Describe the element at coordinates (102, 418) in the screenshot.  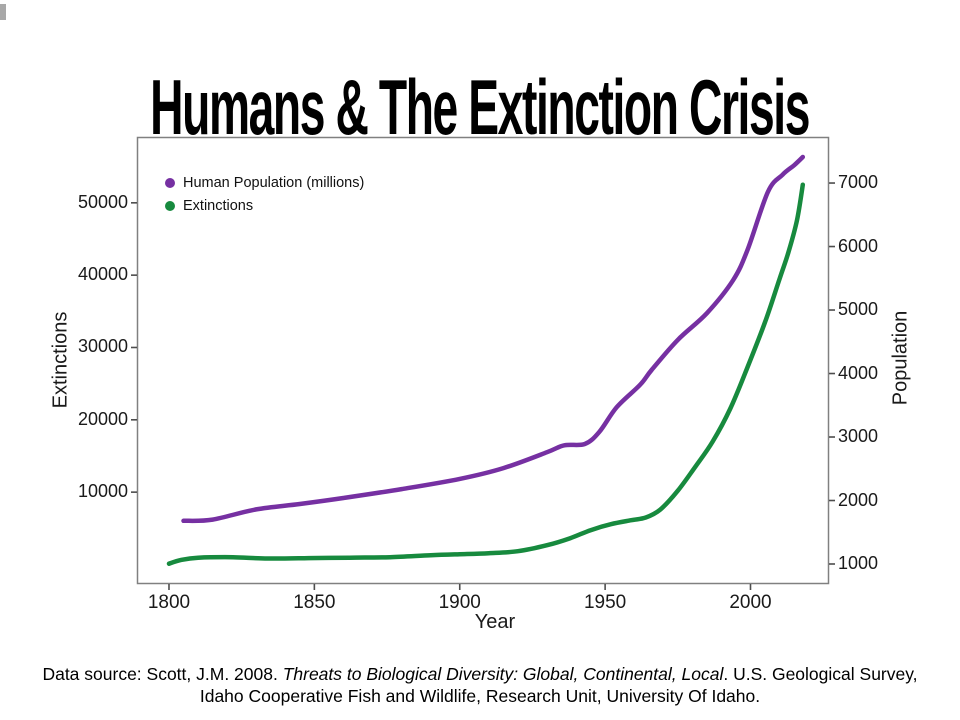
I see `left-tick-label: 20000` at that location.